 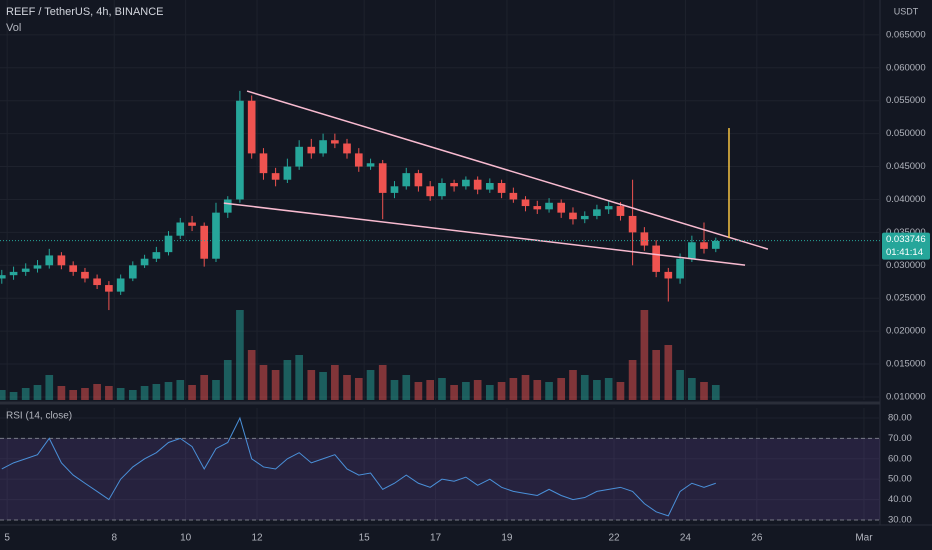 I want to click on volume-pane, so click(x=360, y=355).